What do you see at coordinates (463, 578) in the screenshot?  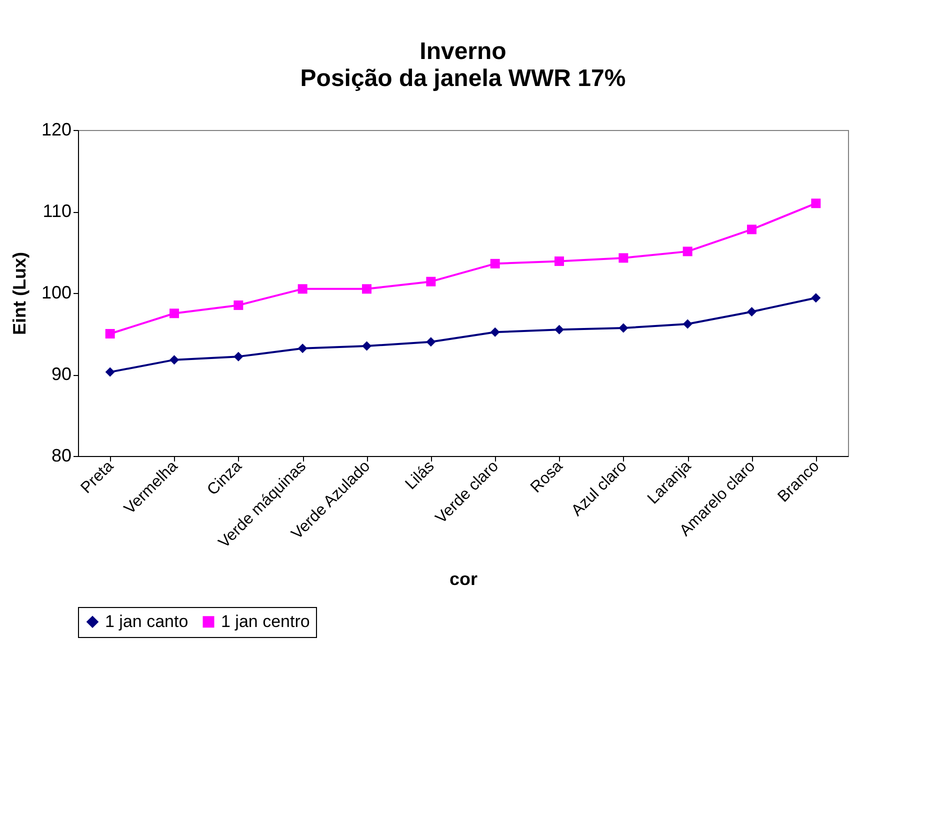 I see `x-axis-title: cor` at bounding box center [463, 578].